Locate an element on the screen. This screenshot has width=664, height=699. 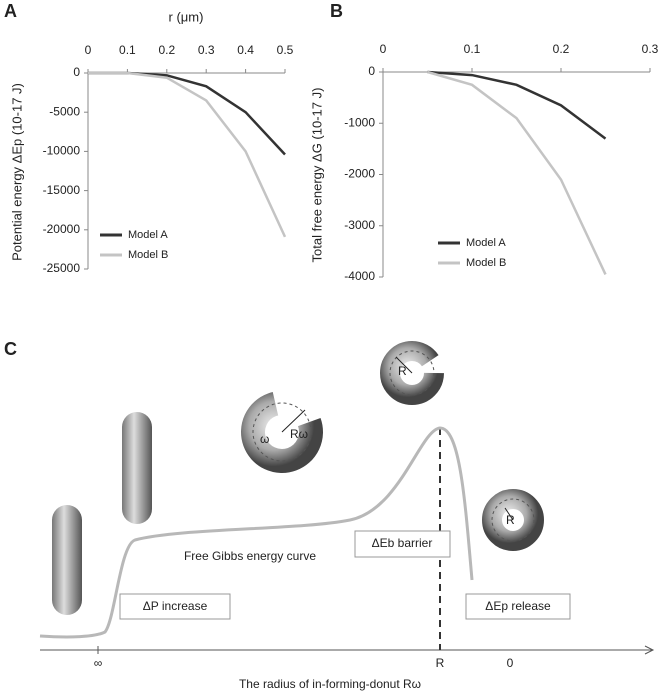
y-tick-label: -2000 is located at coordinates (359, 174).